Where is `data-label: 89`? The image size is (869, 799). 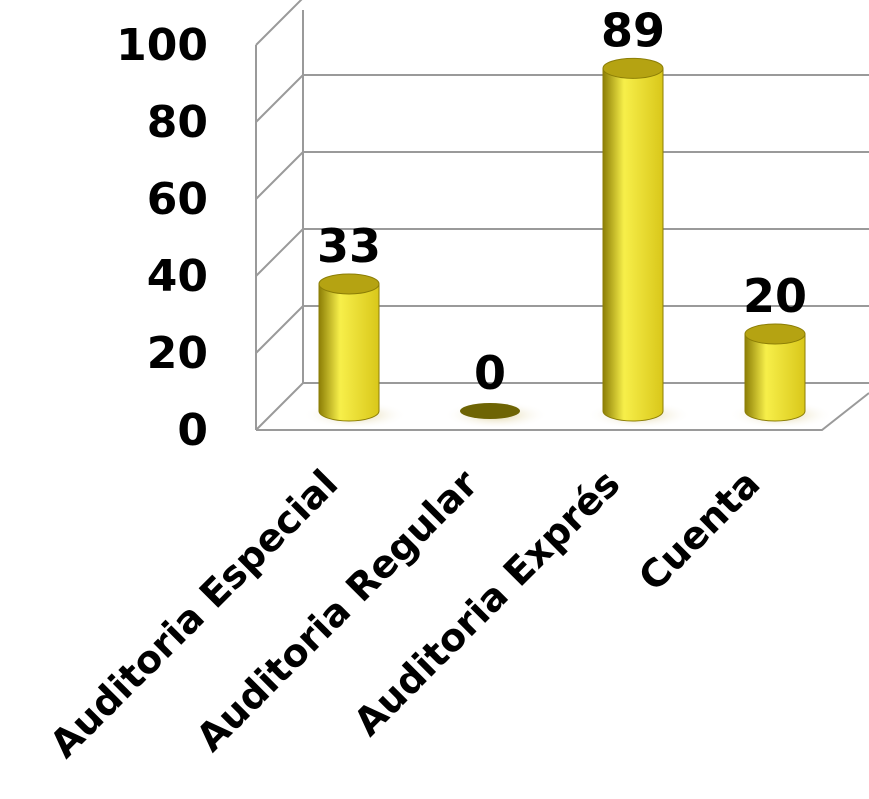 data-label: 89 is located at coordinates (633, 30).